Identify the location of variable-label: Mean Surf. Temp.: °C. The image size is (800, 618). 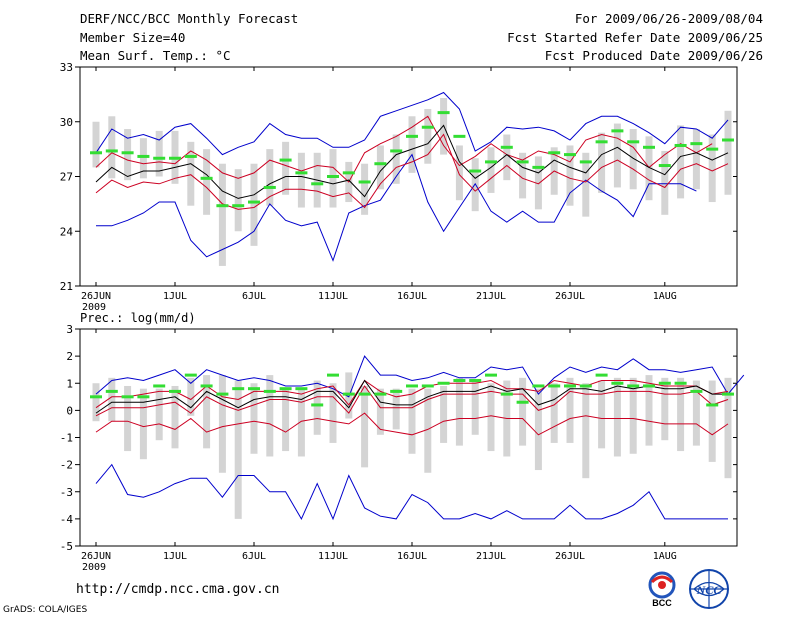
(155, 55).